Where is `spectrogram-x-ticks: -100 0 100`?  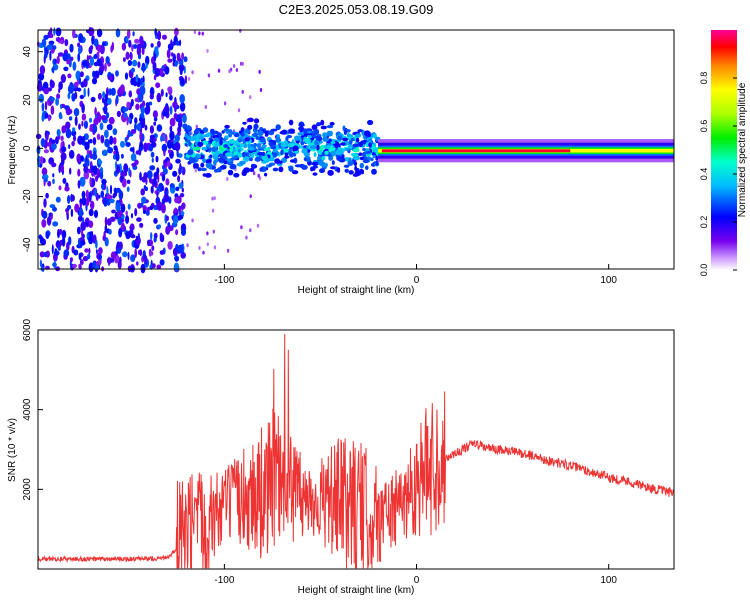
spectrogram-x-ticks: -100 0 100 is located at coordinates (415, 275).